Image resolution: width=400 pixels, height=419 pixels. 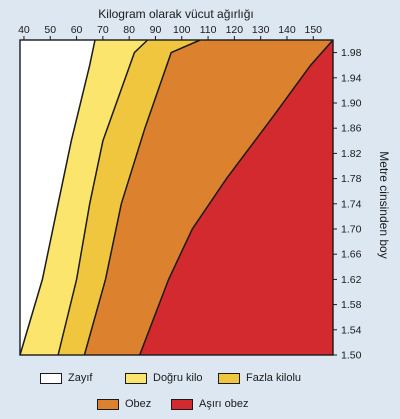 What do you see at coordinates (156, 30) in the screenshot?
I see `x-tick-label: 90` at bounding box center [156, 30].